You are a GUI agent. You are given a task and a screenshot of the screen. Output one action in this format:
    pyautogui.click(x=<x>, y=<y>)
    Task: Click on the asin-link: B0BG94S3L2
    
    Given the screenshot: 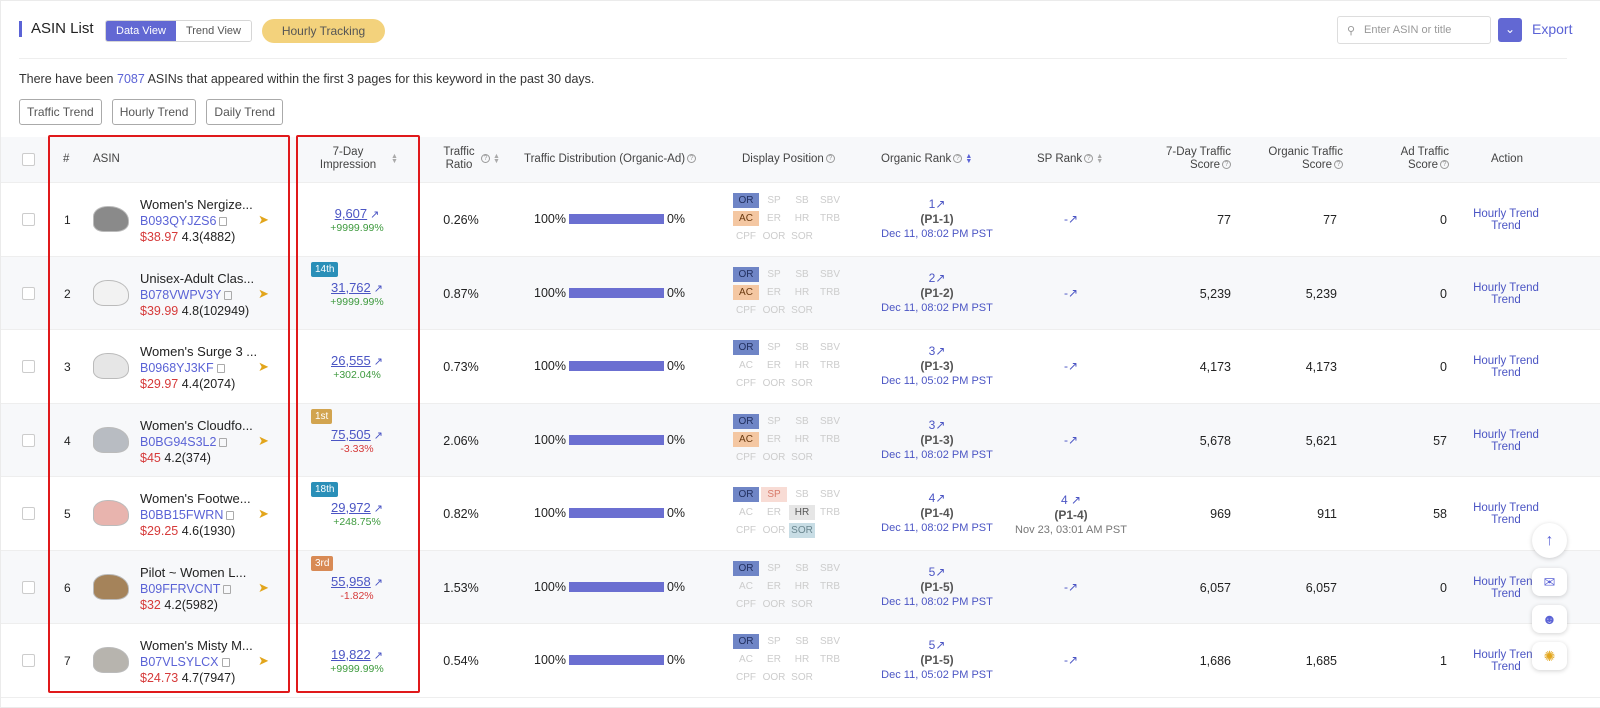 What is the action you would take?
    pyautogui.click(x=184, y=442)
    